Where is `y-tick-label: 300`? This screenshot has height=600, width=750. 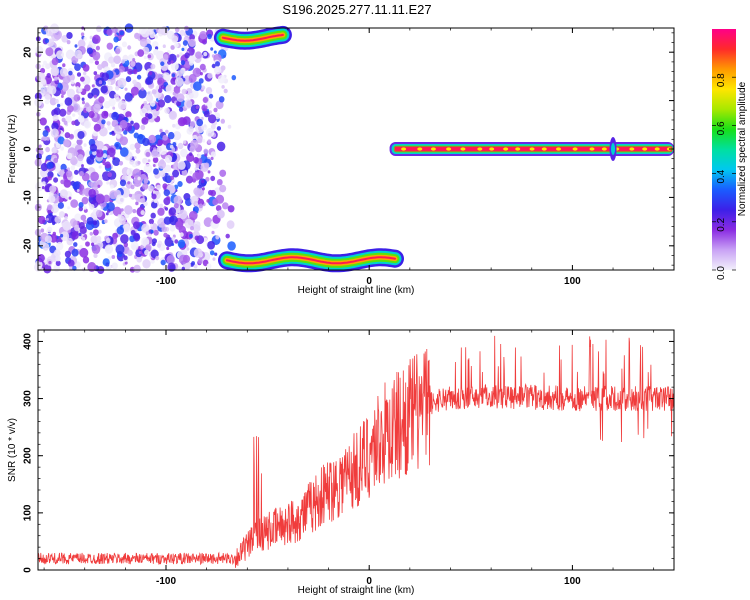
y-tick-label: 300 is located at coordinates (28, 398).